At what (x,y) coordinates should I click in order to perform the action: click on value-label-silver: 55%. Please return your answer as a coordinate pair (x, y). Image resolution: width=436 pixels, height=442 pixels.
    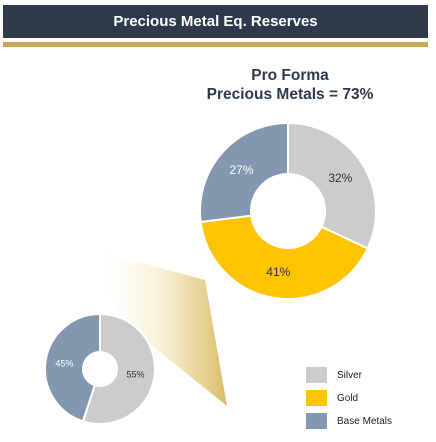
    Looking at the image, I should click on (136, 375).